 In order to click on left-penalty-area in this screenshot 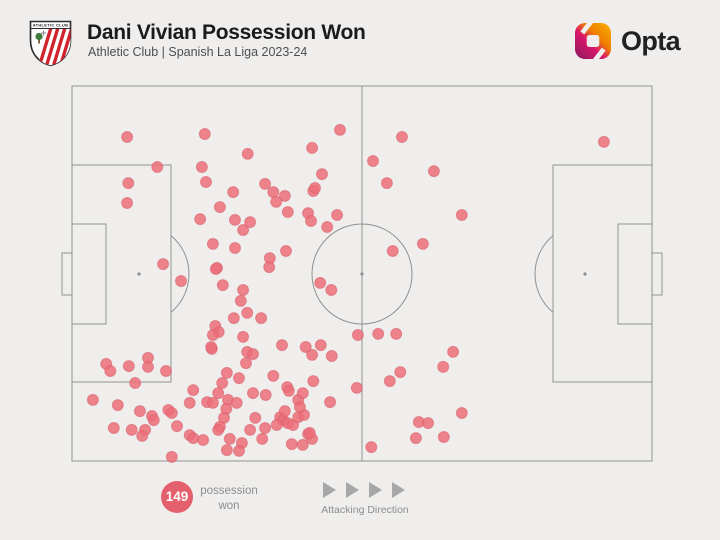, I will do `click(121, 273)`.